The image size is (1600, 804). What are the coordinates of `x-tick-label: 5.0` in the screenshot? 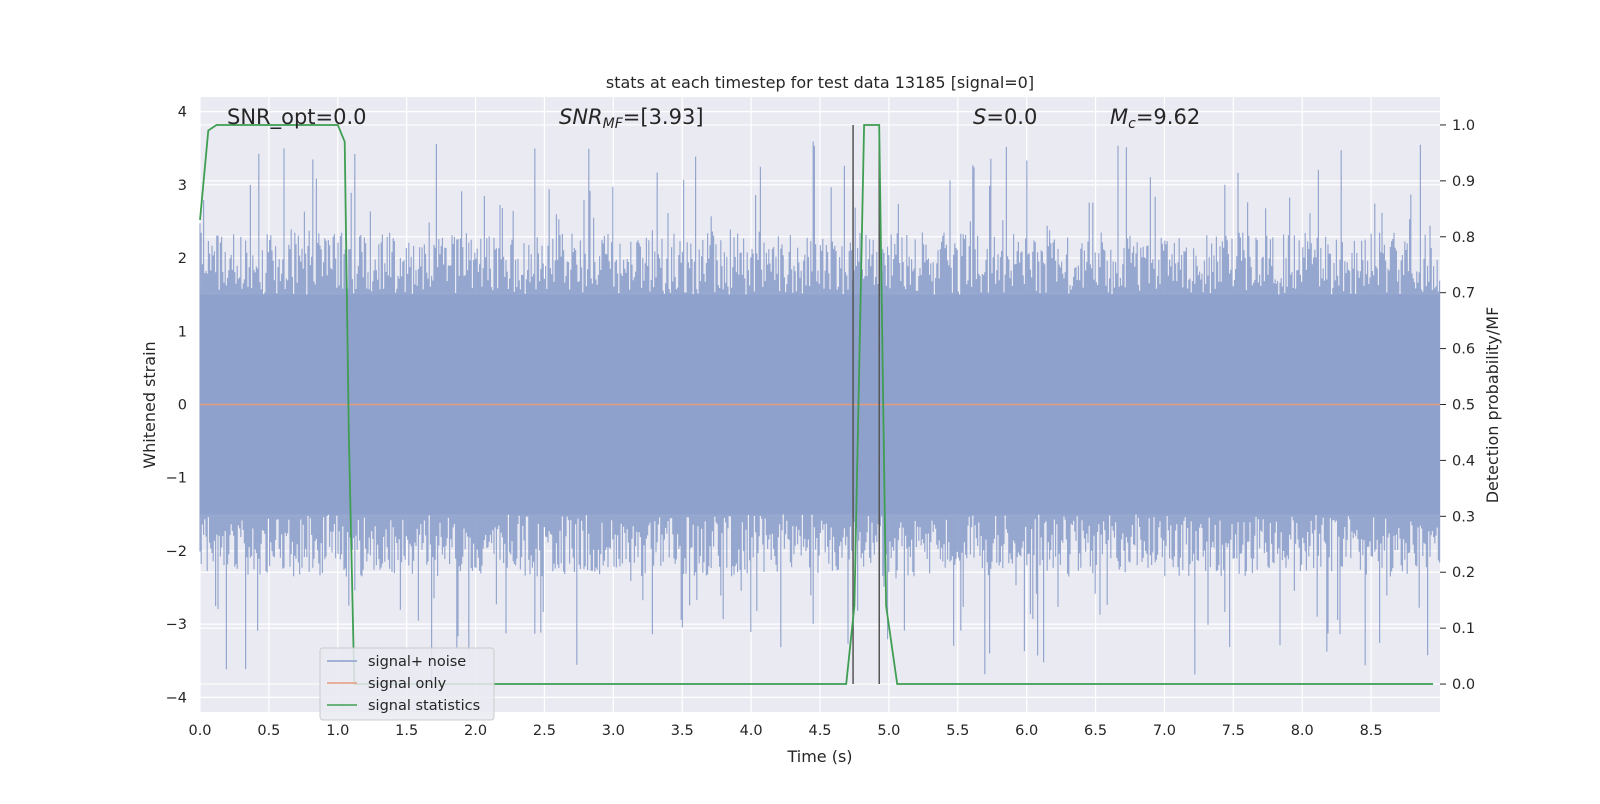 It's located at (888, 731).